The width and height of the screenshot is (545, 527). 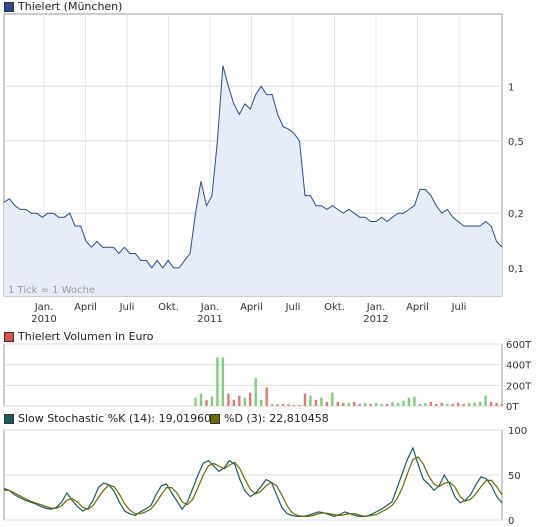 What do you see at coordinates (70, 6) in the screenshot?
I see `price-legend-label: Thielert (München)` at bounding box center [70, 6].